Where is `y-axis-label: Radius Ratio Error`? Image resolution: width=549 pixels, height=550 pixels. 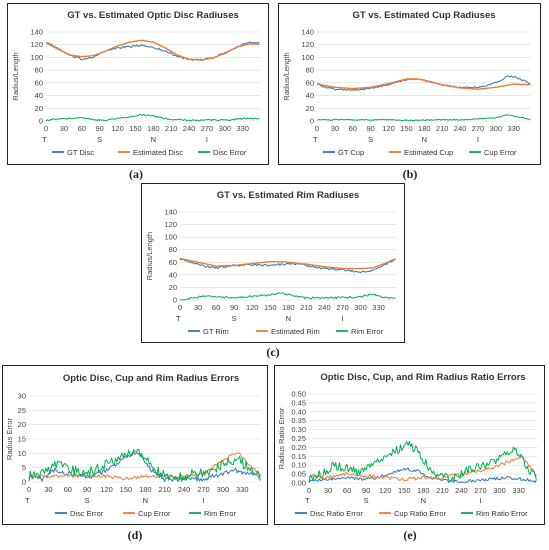
y-axis-label: Radius Ratio Error is located at coordinates (281, 438).